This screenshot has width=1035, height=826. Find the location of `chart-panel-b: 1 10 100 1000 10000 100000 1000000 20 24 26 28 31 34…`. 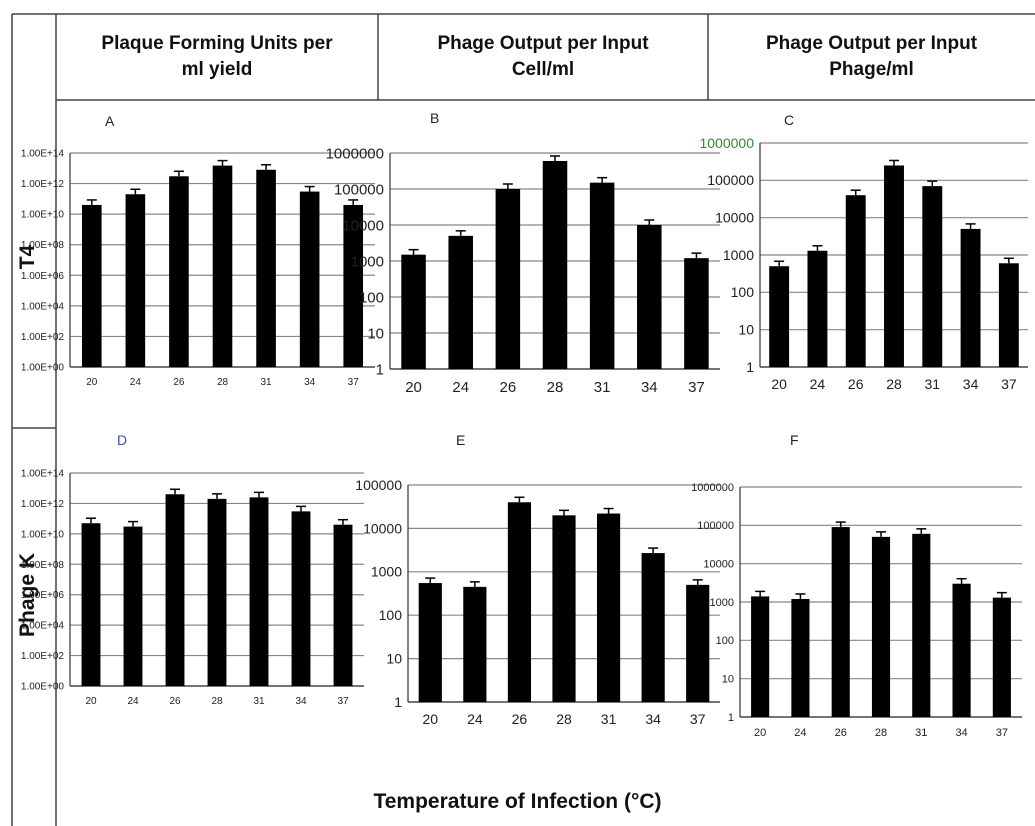

chart-panel-b: 1 10 100 1000 10000 100000 1000000 20 24 26 28 31 34… is located at coordinates (523, 270).